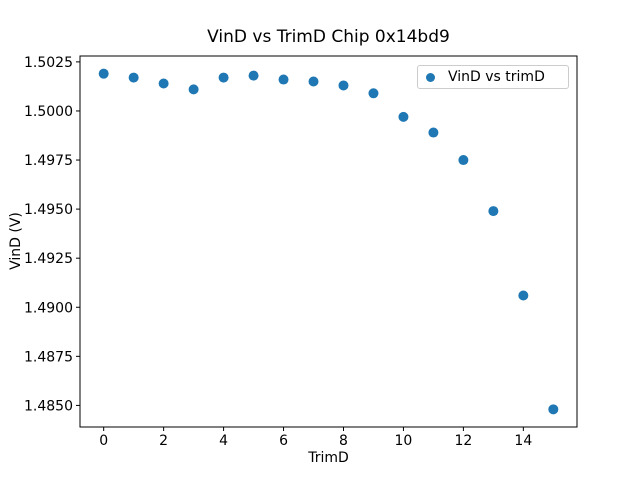 Image resolution: width=640 pixels, height=480 pixels. Describe the element at coordinates (283, 441) in the screenshot. I see `x-tick-label: 6` at that location.